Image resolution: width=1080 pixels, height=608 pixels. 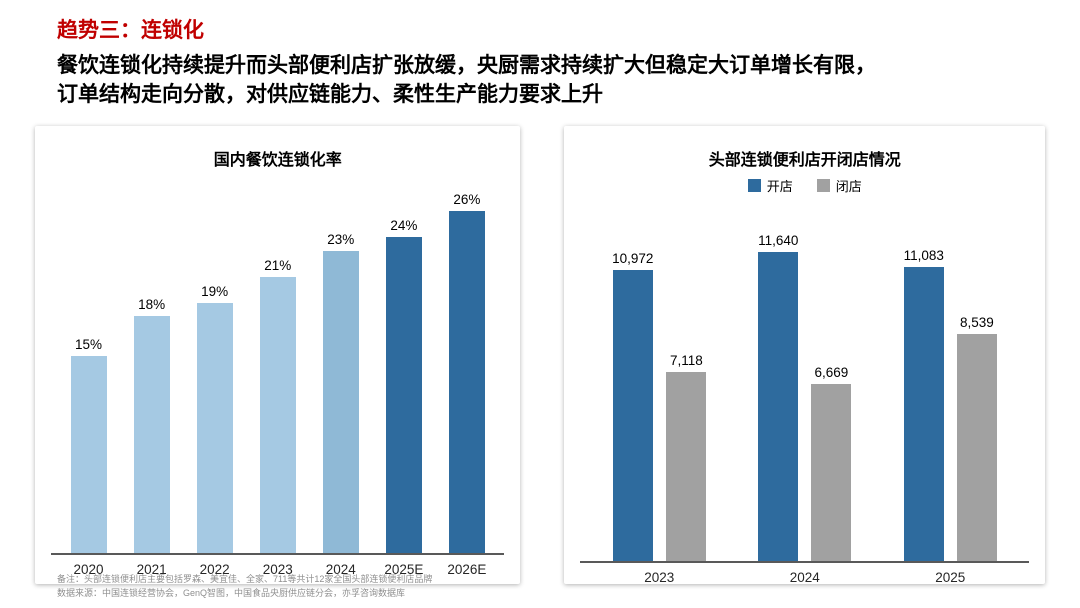 What do you see at coordinates (330, 95) in the screenshot?
I see `subtitle-line-2: 订单结构走向分散，对供应链能力、柔性生产能力要求上升` at bounding box center [330, 95].